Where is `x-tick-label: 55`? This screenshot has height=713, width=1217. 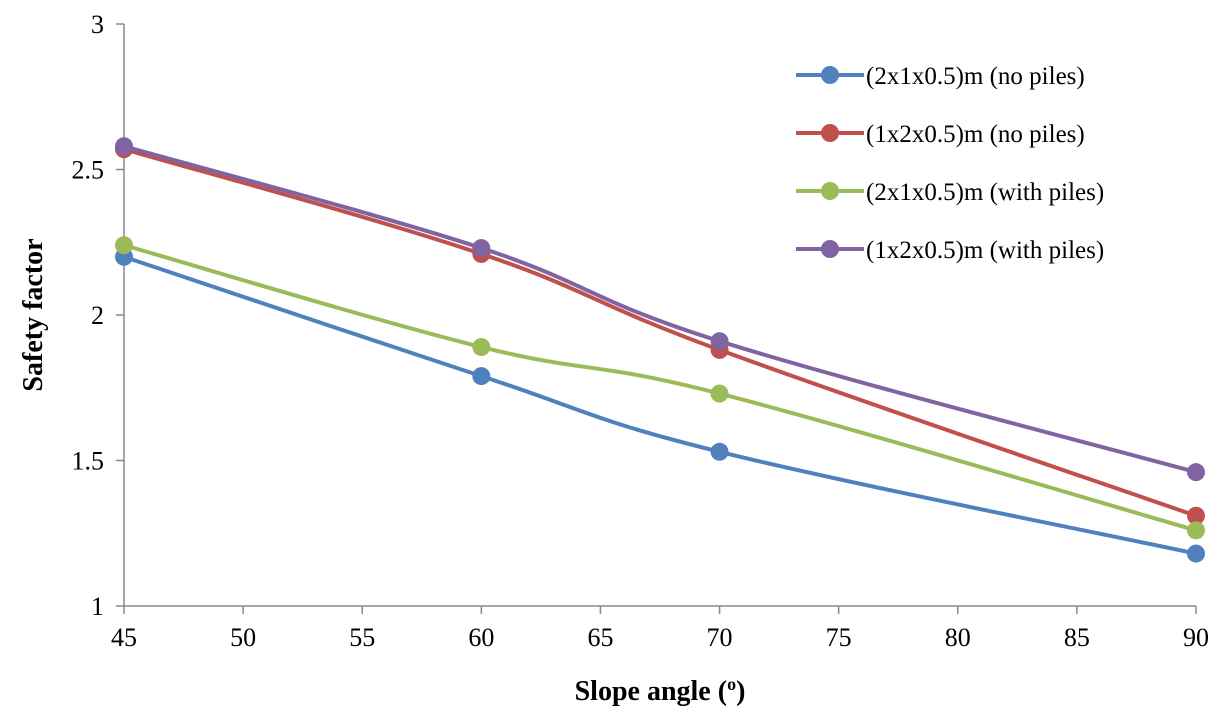
x-tick-label: 55 is located at coordinates (362, 637).